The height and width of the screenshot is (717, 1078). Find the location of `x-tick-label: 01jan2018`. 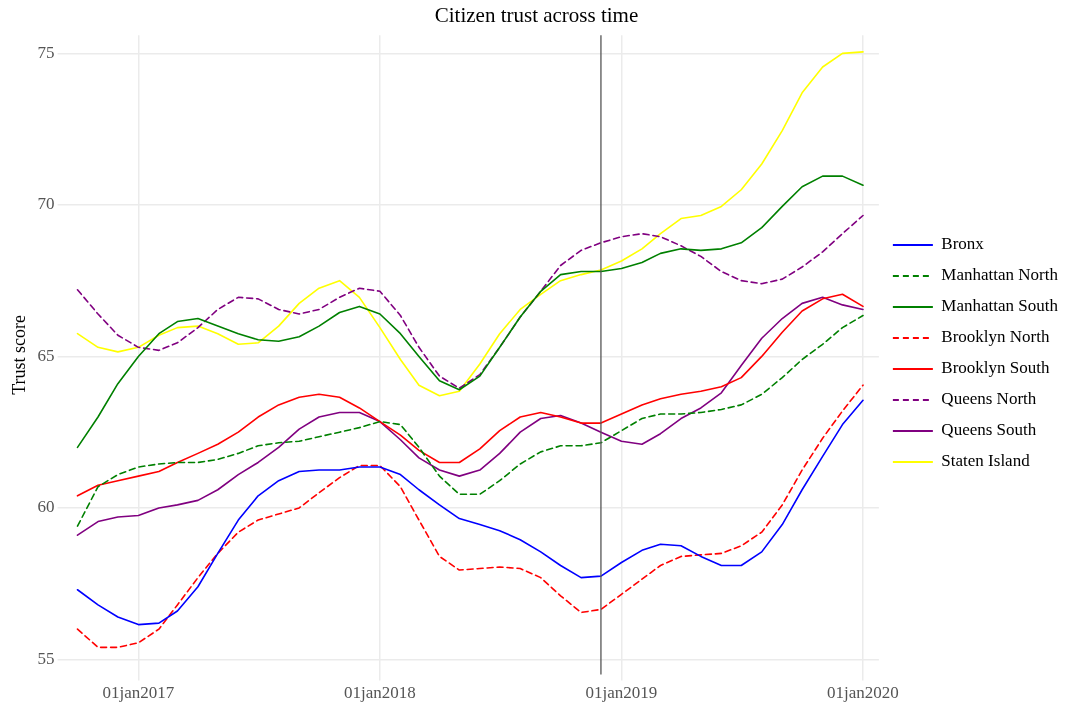

x-tick-label: 01jan2018 is located at coordinates (380, 693).